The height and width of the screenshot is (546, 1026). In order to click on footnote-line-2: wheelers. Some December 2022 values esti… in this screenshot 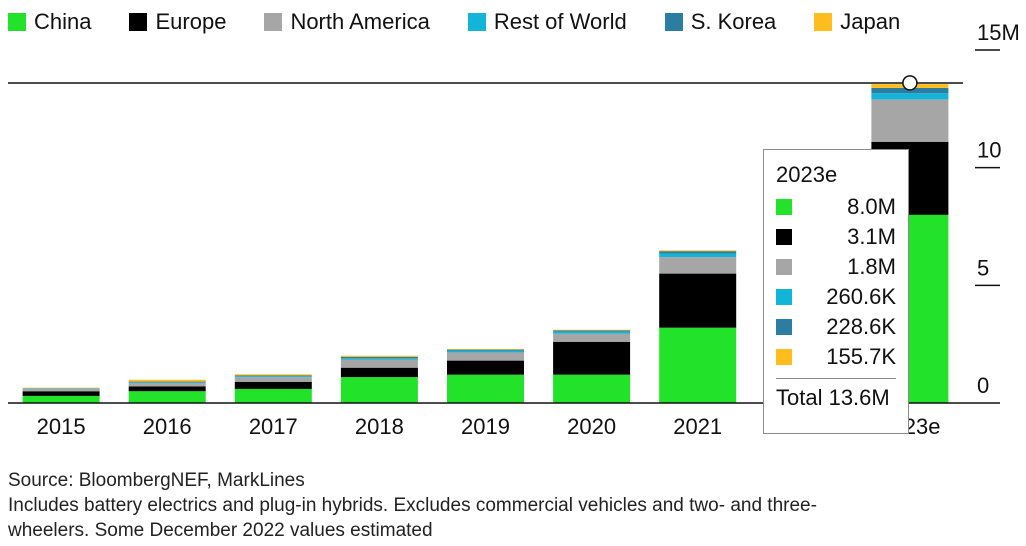, I will do `click(220, 530)`.